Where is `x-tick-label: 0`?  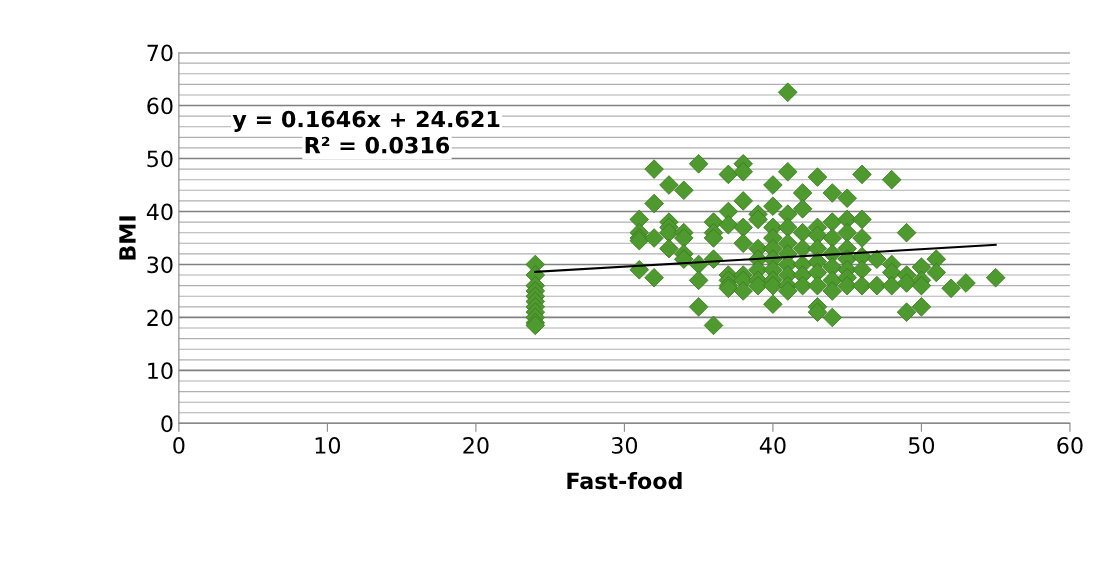
x-tick-label: 0 is located at coordinates (179, 445).